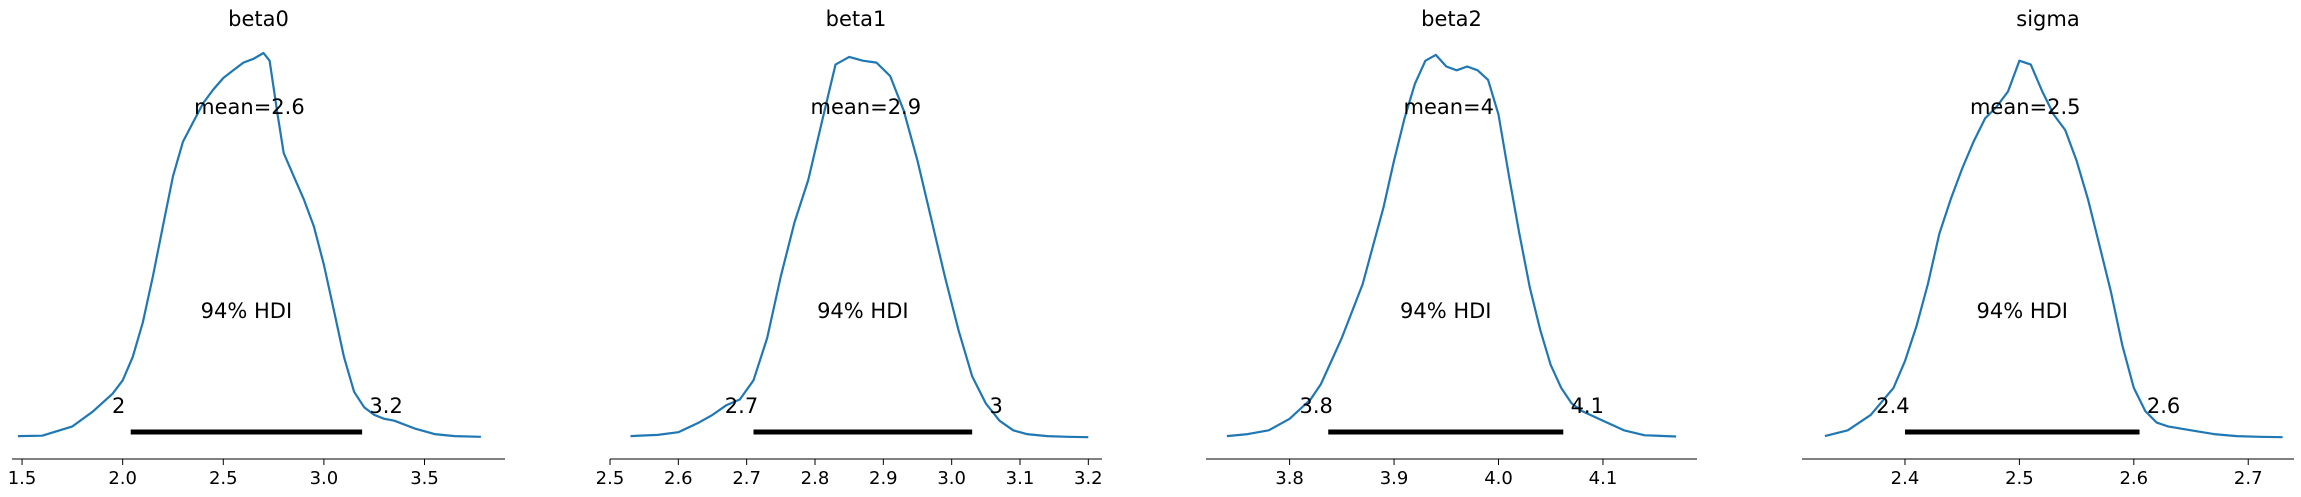 The image size is (2301, 497). I want to click on hdi-high-label: 3.2, so click(385, 406).